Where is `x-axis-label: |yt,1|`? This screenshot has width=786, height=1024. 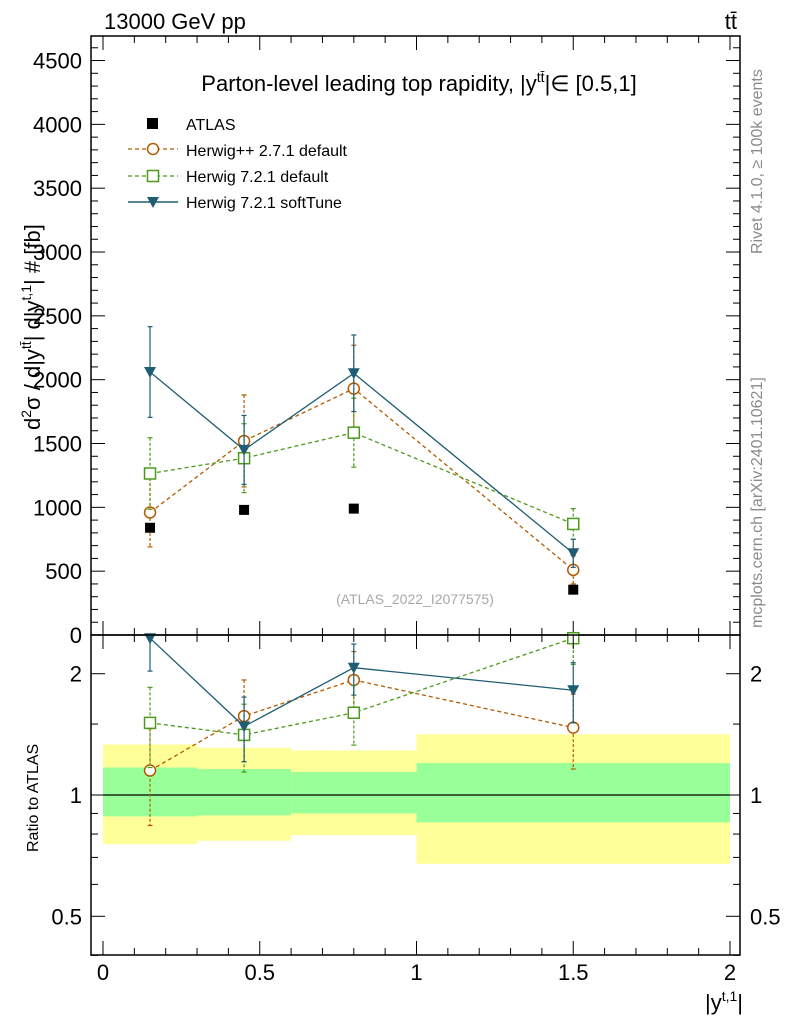
x-axis-label: |yt,1| is located at coordinates (724, 1001).